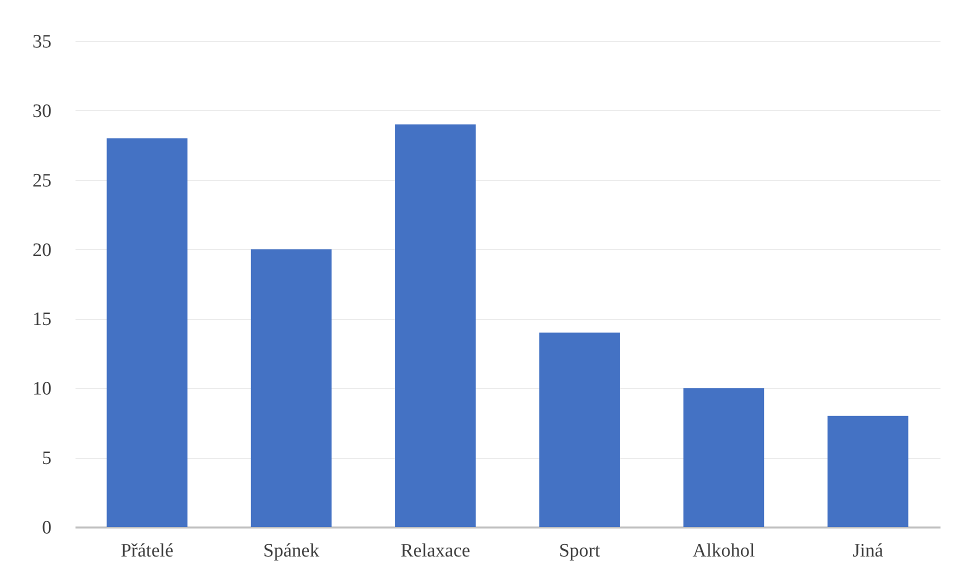 The image size is (954, 581). Describe the element at coordinates (47, 459) in the screenshot. I see `y-tick-label: 5` at that location.